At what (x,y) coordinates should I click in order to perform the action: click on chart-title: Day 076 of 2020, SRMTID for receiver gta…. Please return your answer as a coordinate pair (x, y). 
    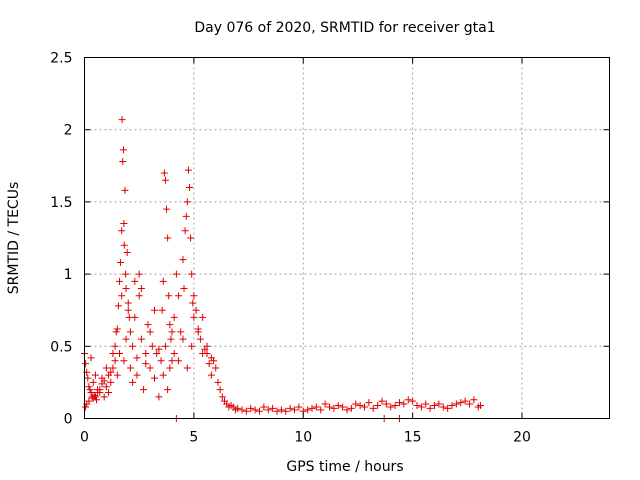
    Looking at the image, I should click on (344, 28).